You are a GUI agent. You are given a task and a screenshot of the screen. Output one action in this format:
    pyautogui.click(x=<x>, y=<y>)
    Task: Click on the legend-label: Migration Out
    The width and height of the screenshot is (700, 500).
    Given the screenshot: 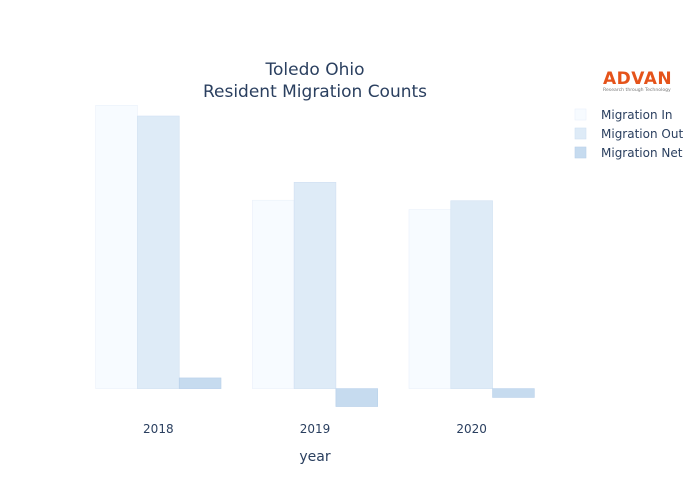 What is the action you would take?
    pyautogui.click(x=642, y=134)
    